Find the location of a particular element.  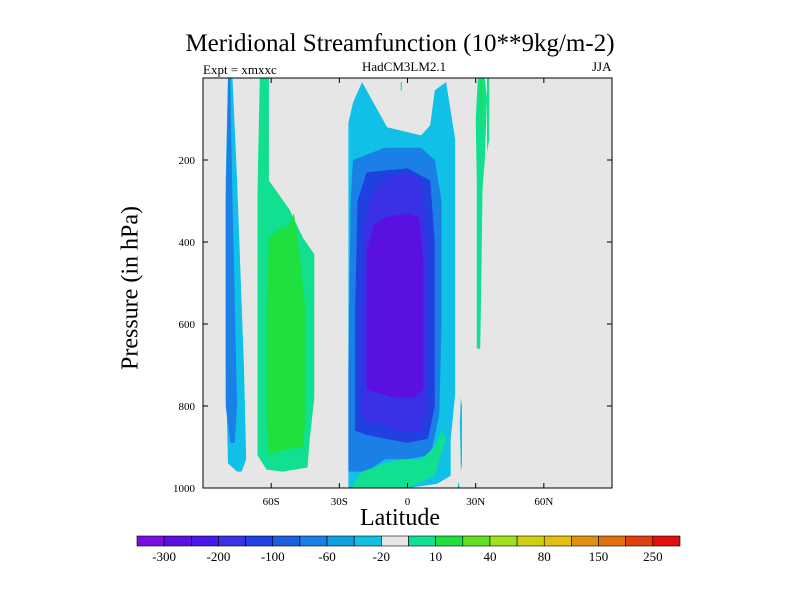

colorbar: -300 -200 -100 -60 -20 10 40 80 150 250 is located at coordinates (408, 549).